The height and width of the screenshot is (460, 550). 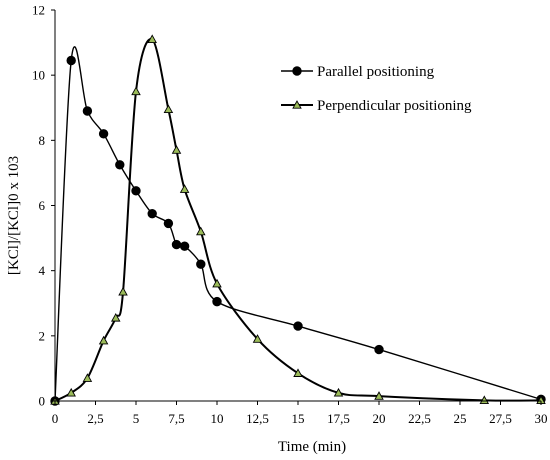 I want to click on legend-label-parallel: Parallel positioning, so click(x=376, y=72).